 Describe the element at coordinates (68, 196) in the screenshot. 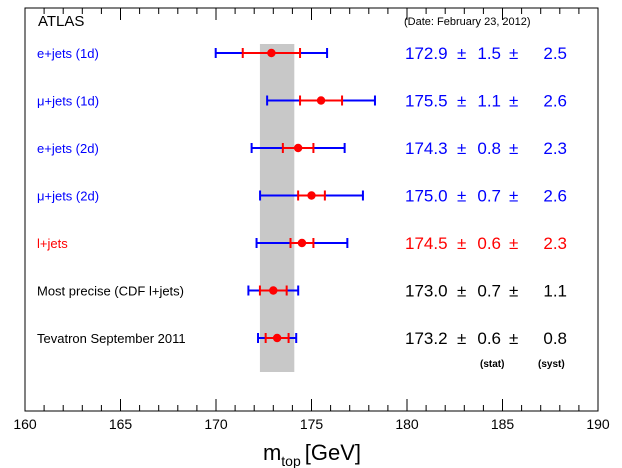

I see `measurement-label: μ+jets (2d)` at that location.